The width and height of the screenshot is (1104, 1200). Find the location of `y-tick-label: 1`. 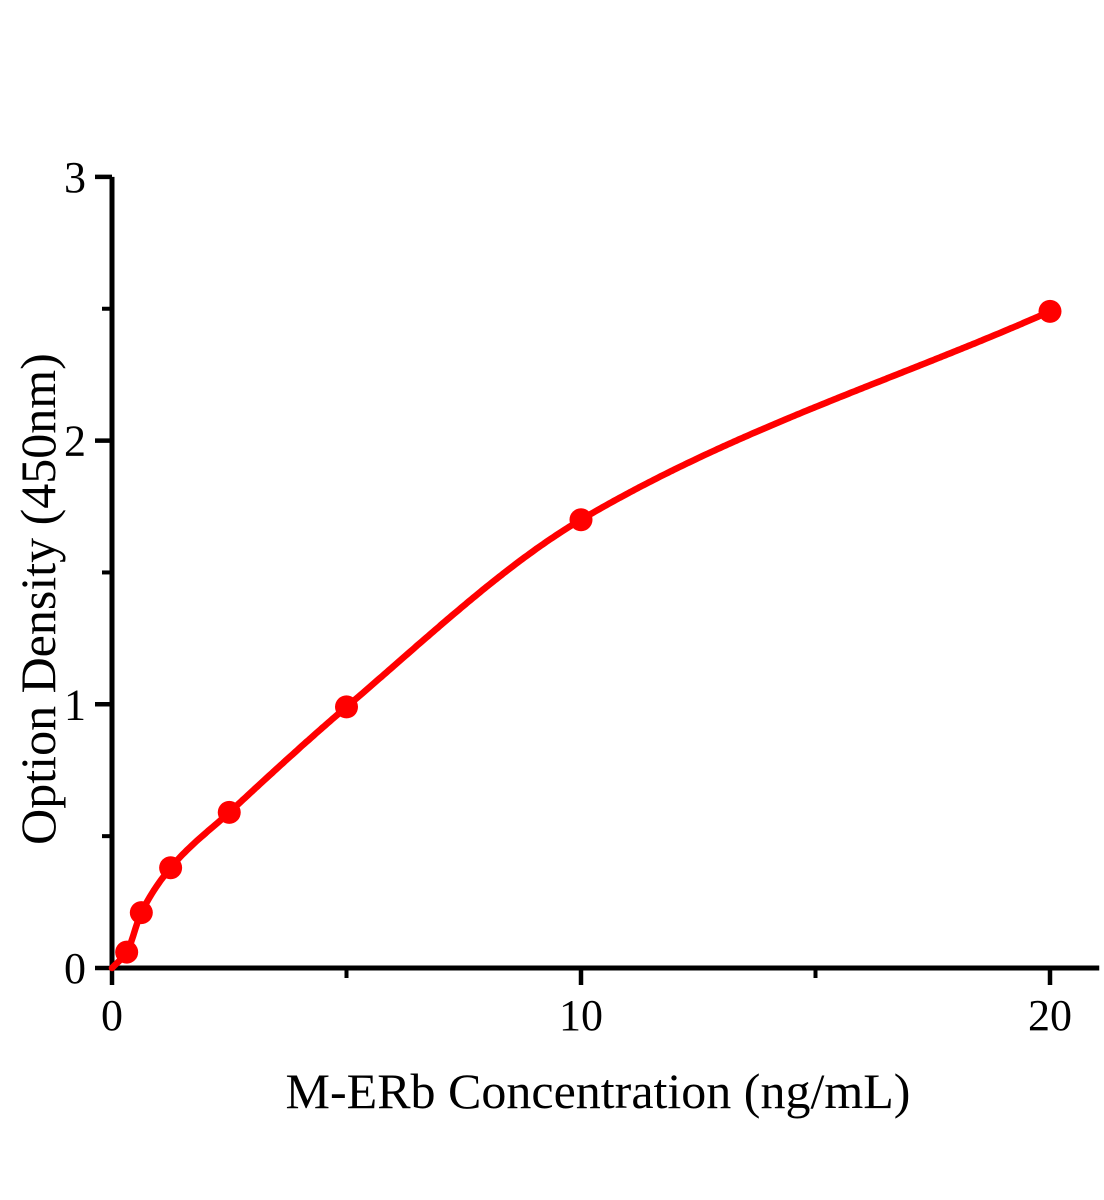

y-tick-label: 1 is located at coordinates (75, 704).